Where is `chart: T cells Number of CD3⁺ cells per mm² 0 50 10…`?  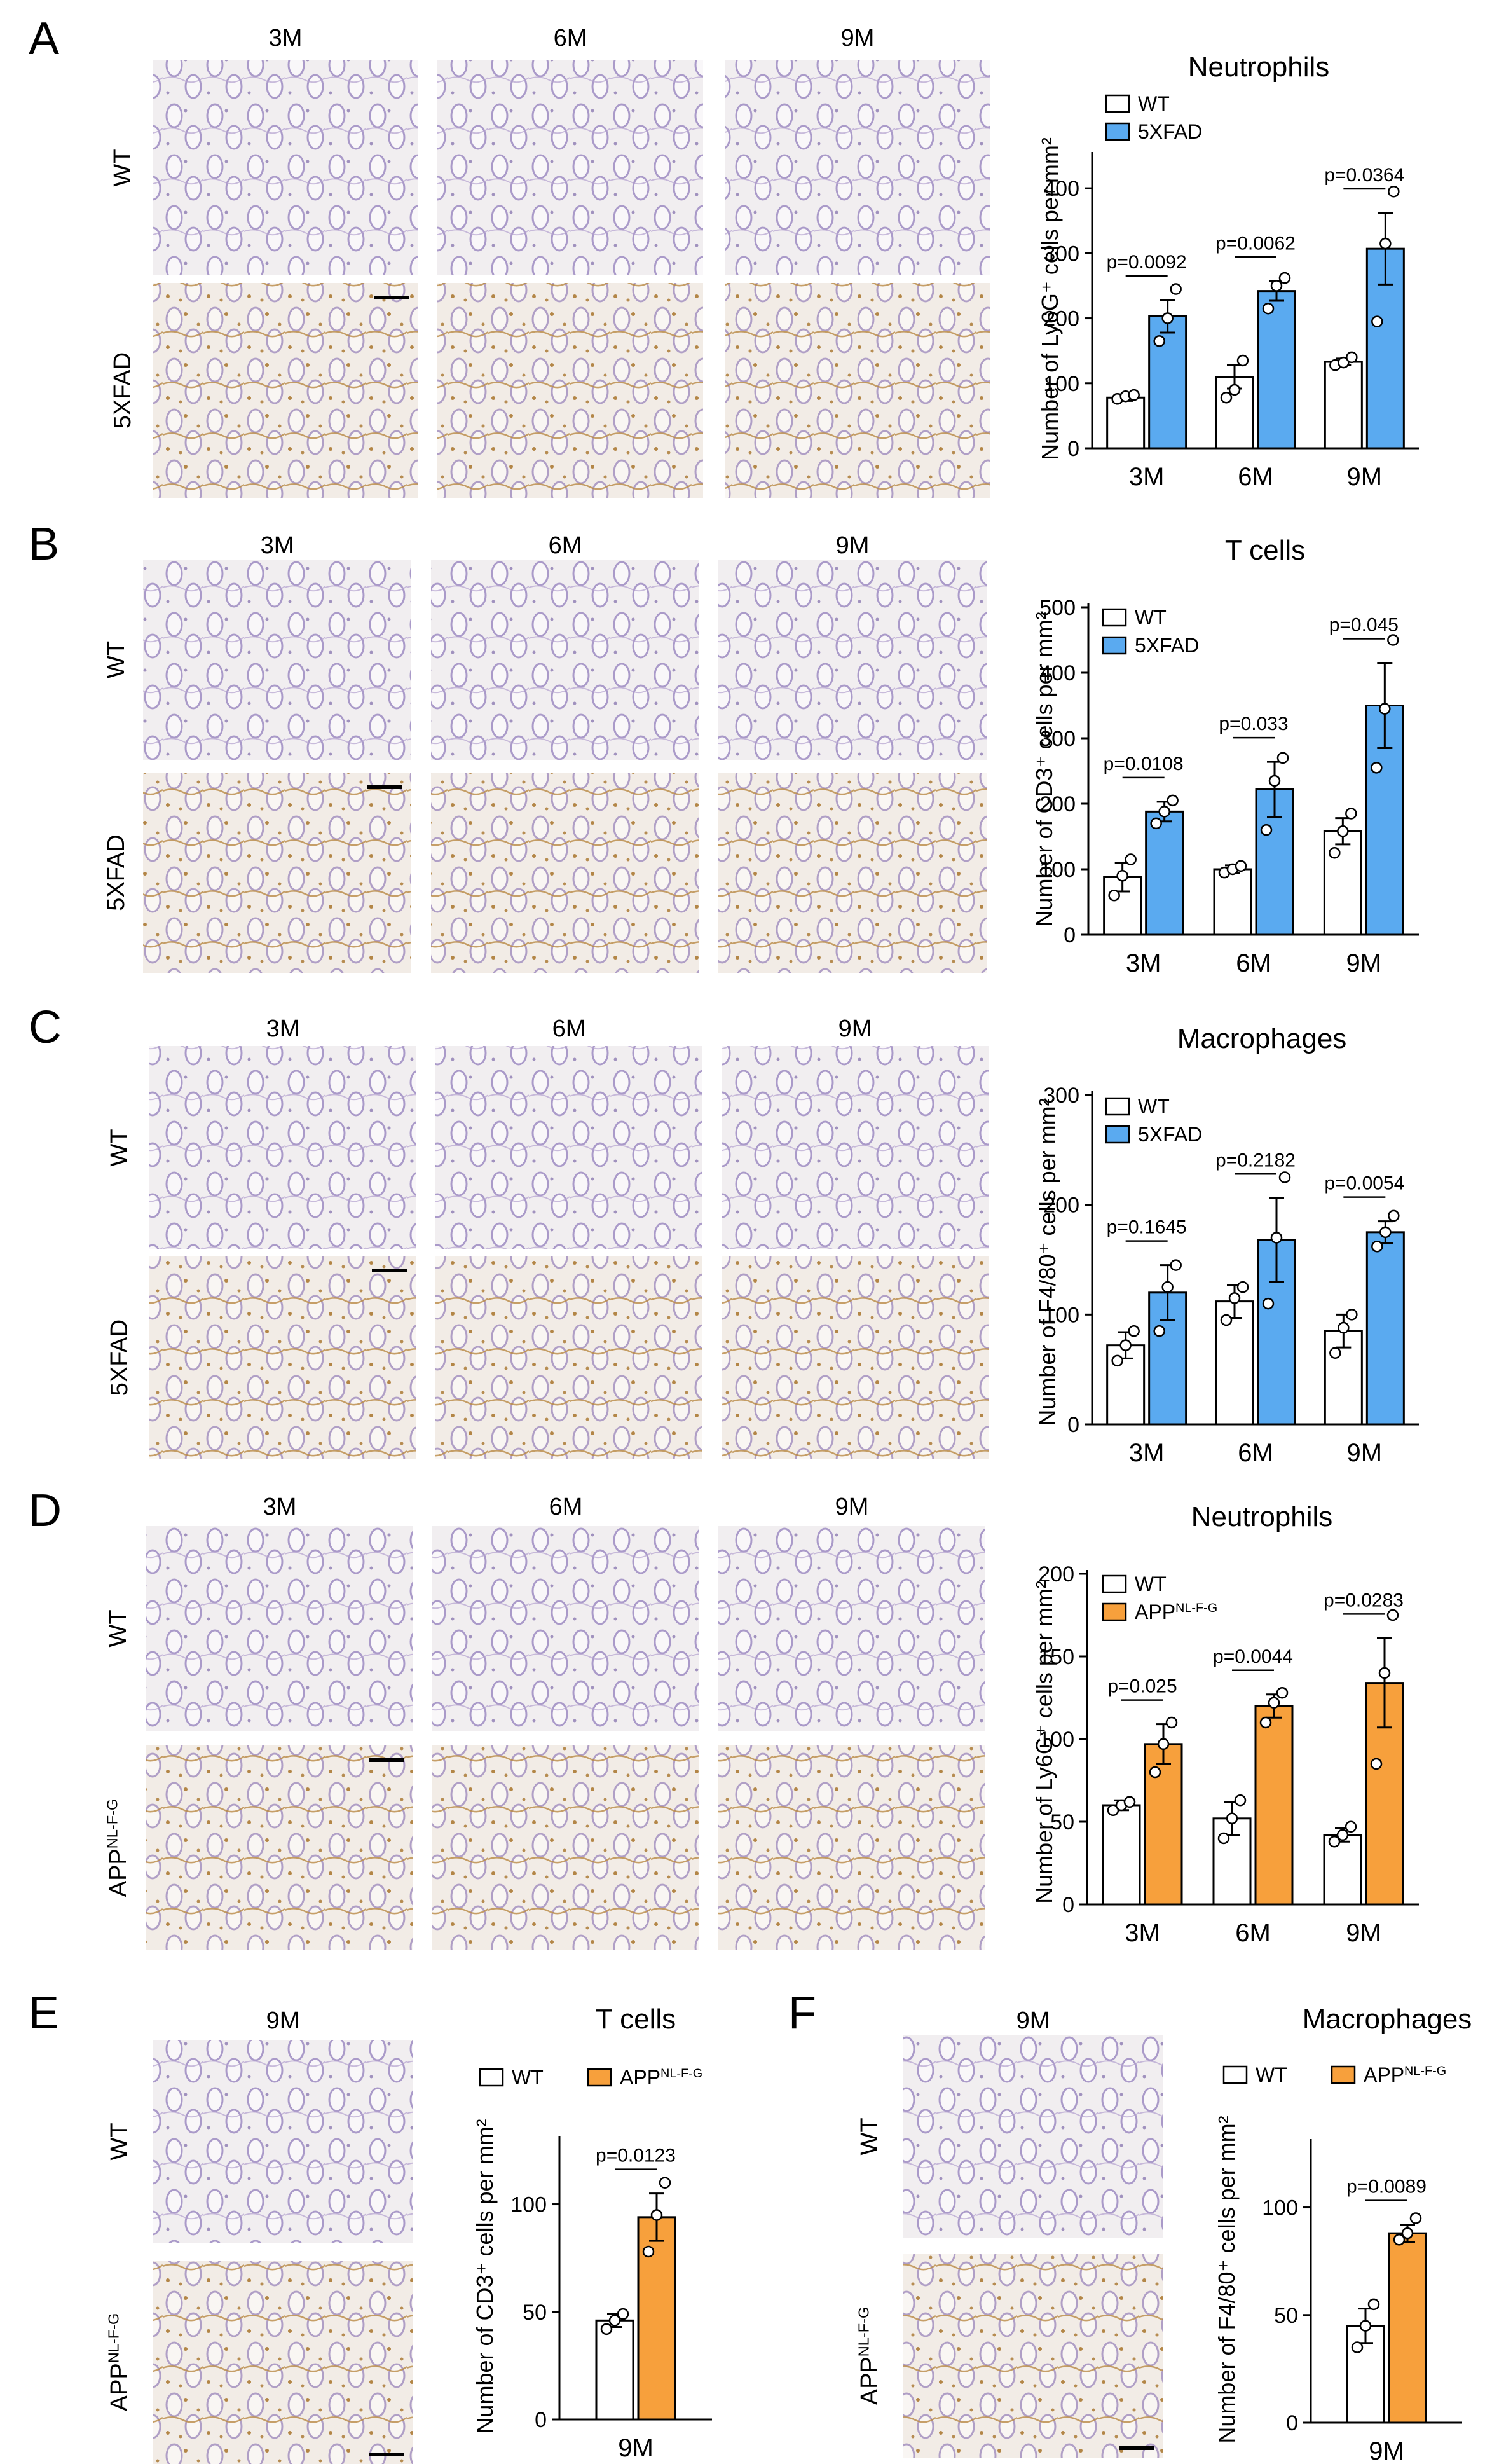 chart: T cells Number of CD3⁺ cells per mm² 0 50 10… is located at coordinates (592, 2233).